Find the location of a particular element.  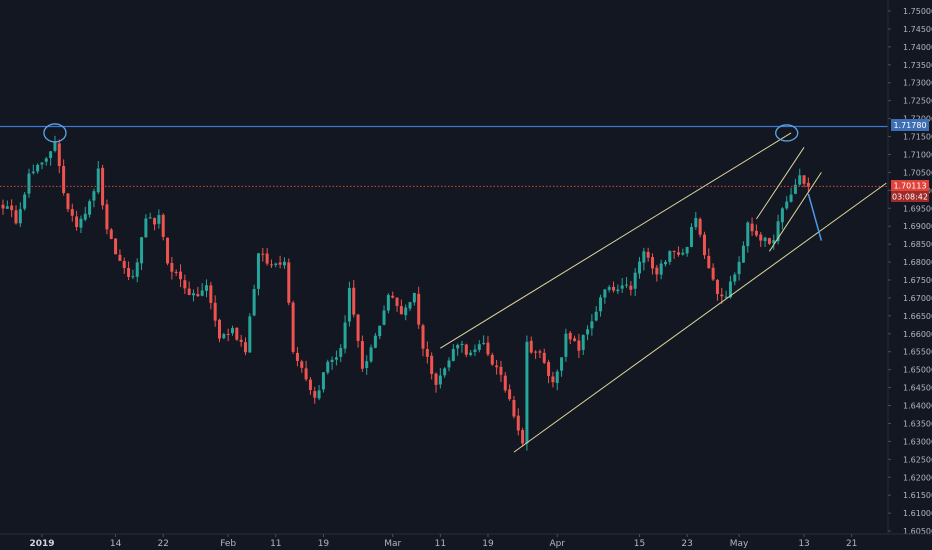

price-tick-label: 1.74500 is located at coordinates (917, 29).